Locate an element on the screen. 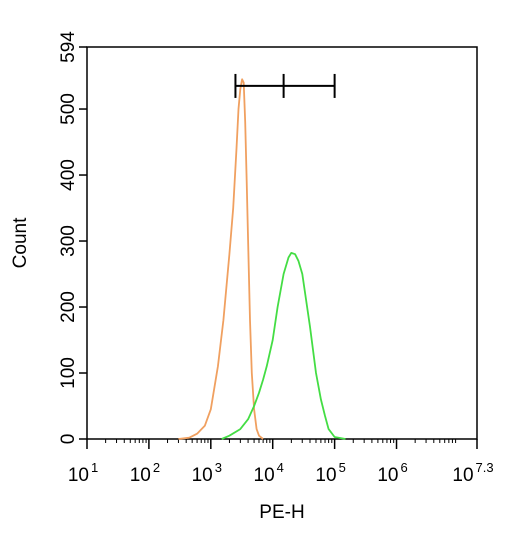 This screenshot has width=521, height=543. y-tick-label: 300 is located at coordinates (68, 241).